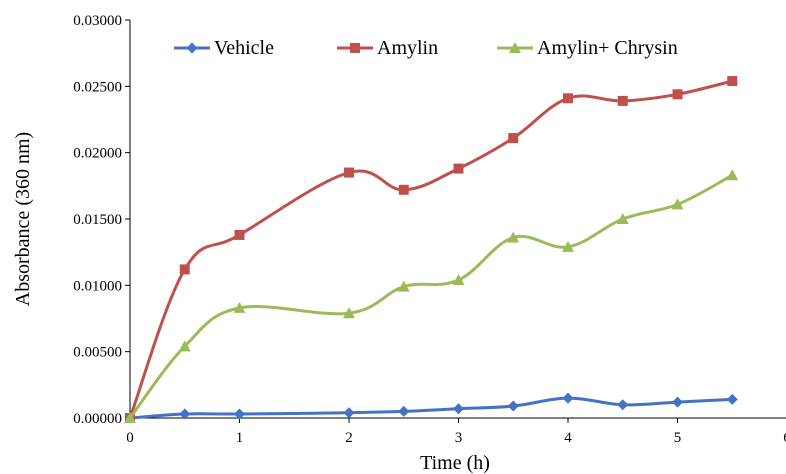 The height and width of the screenshot is (474, 786). Describe the element at coordinates (455, 463) in the screenshot. I see `x-axis-title: Time (h)` at that location.